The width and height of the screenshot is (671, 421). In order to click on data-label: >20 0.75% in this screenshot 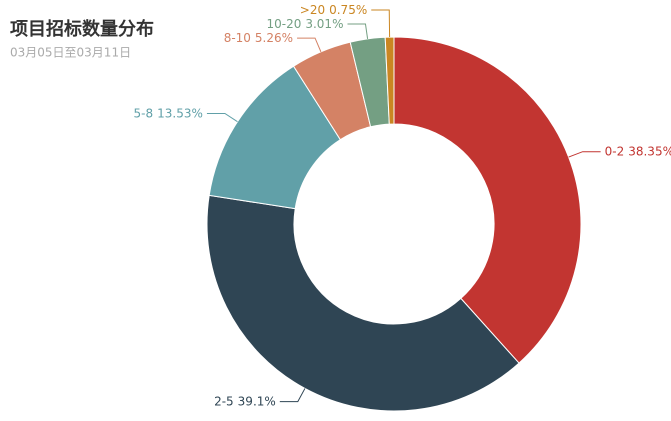, I will do `click(333, 10)`.